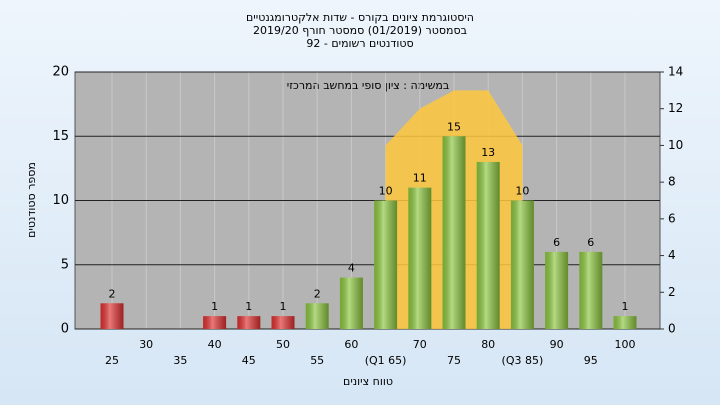 The height and width of the screenshot is (405, 720). What do you see at coordinates (488, 152) in the screenshot?
I see `value-label: 13` at bounding box center [488, 152].